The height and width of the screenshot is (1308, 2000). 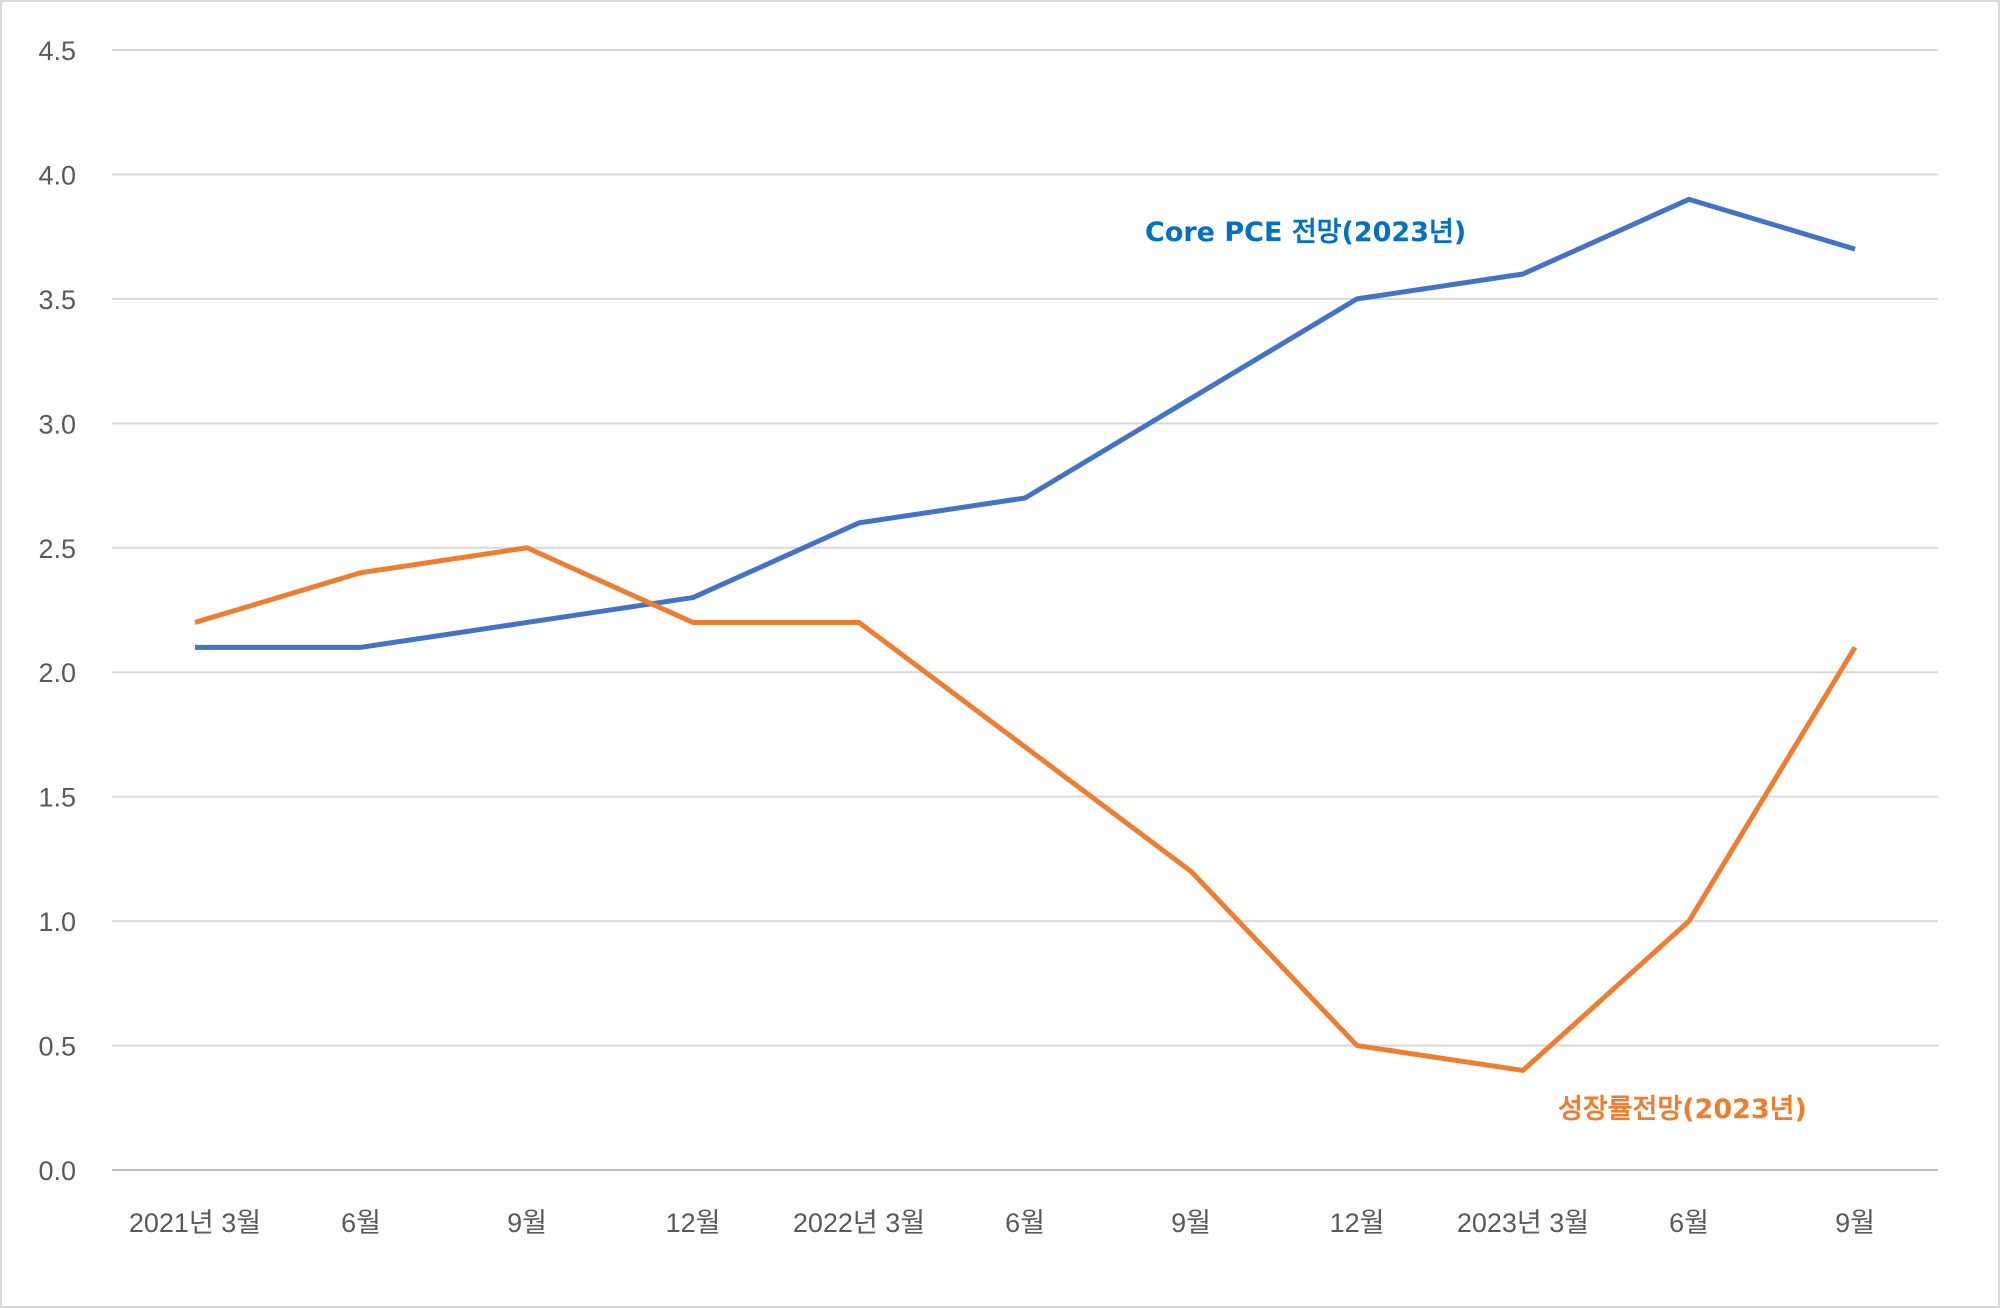 I want to click on y-tick-label: 1.0, so click(x=57, y=922).